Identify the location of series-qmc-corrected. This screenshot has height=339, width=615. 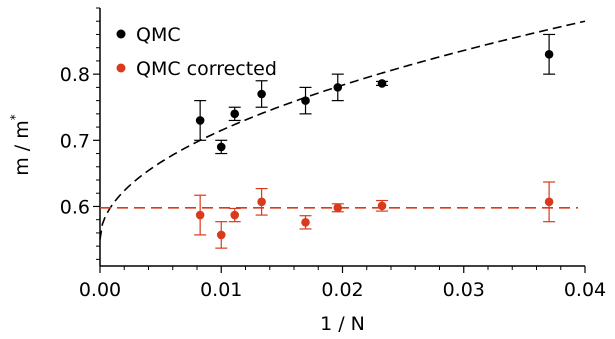
(375, 215).